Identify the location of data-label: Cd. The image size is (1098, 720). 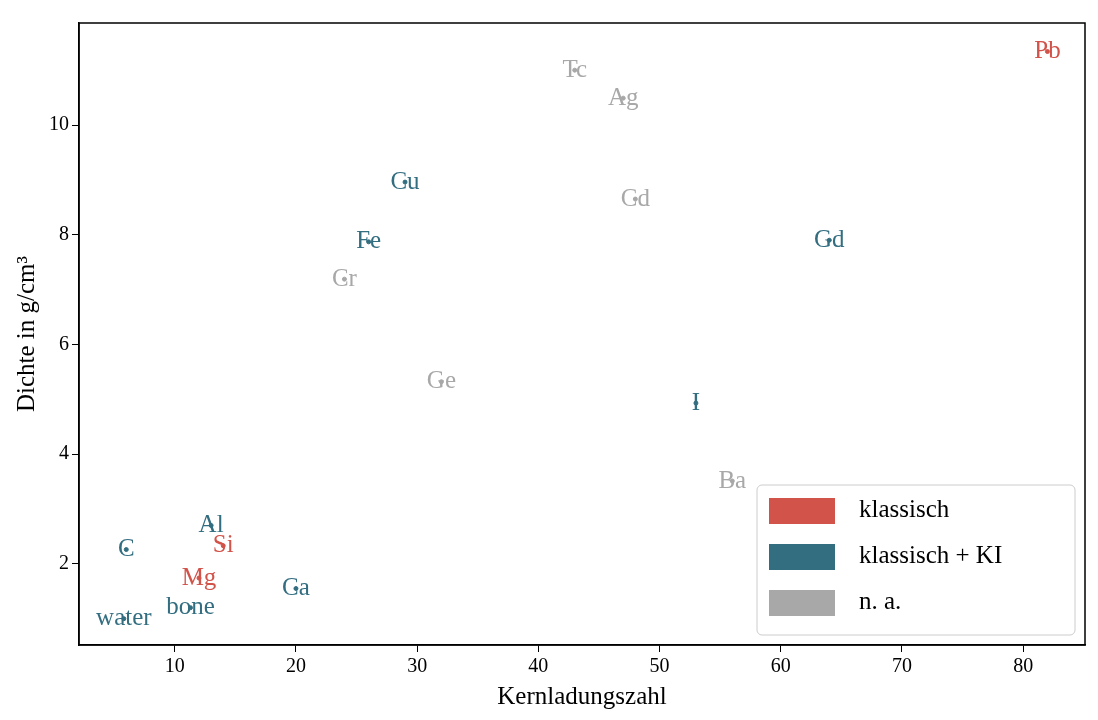
(635, 197).